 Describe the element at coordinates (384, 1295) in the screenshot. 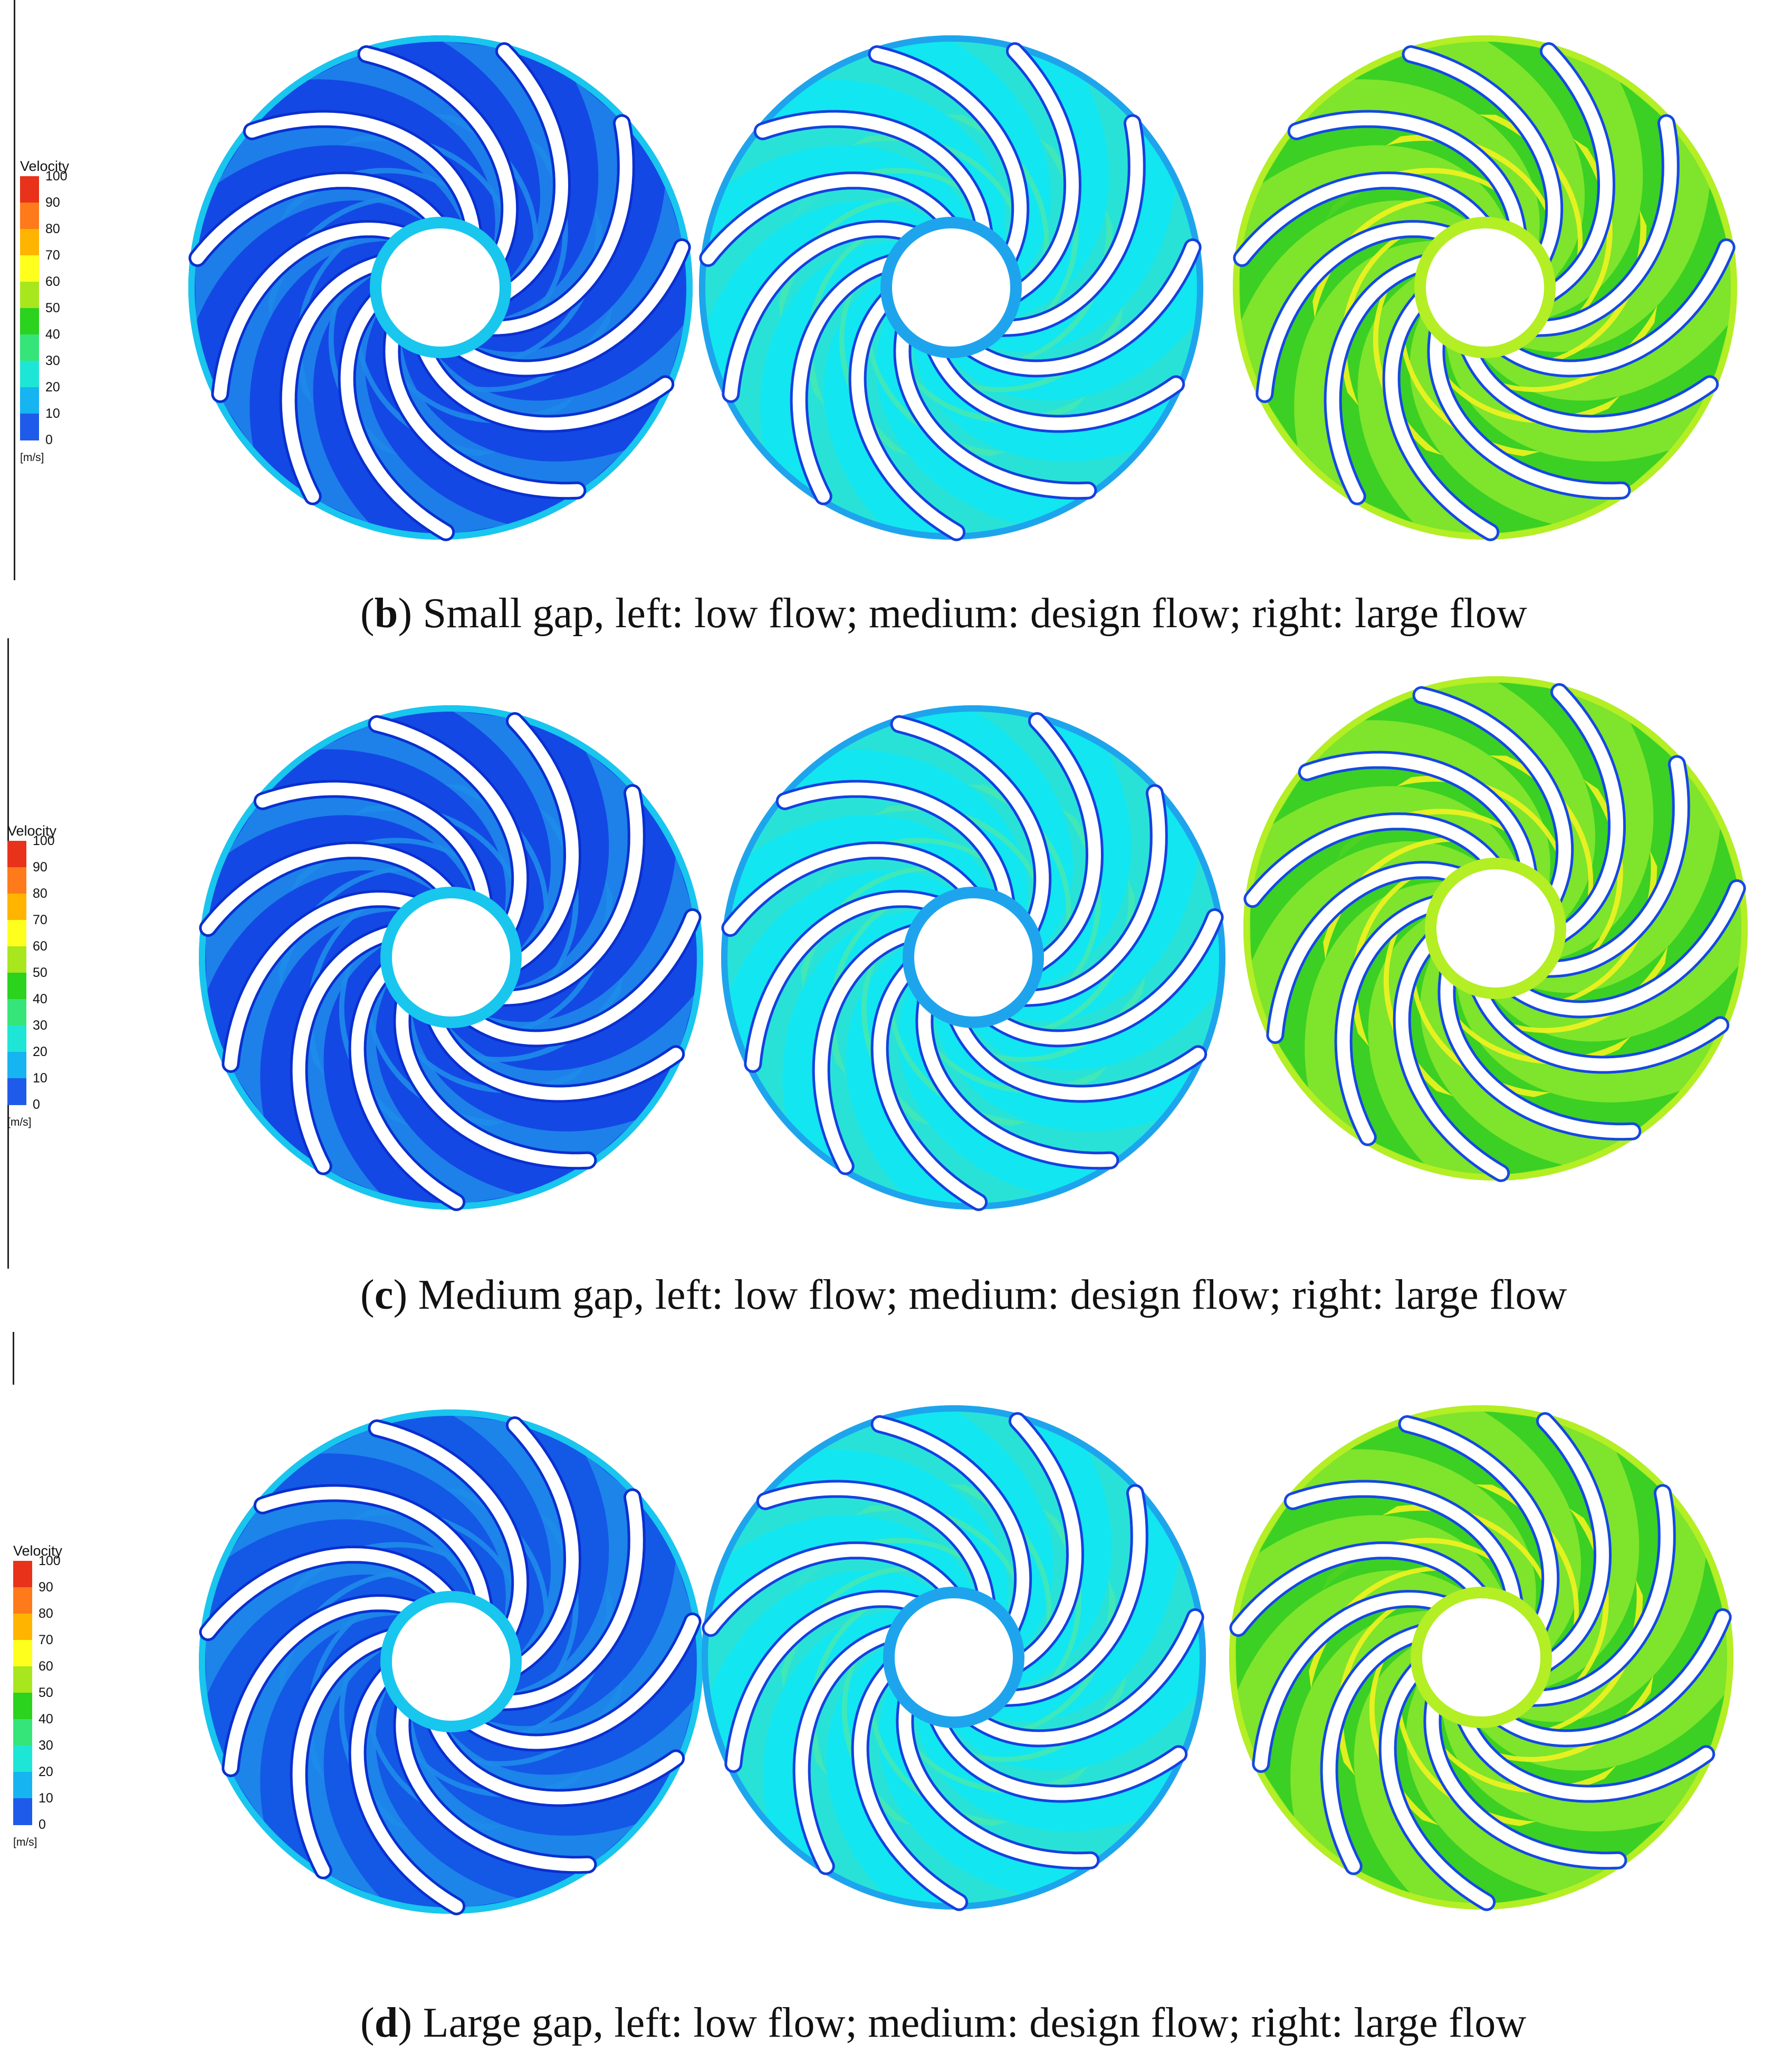

I see `caption-letter: c` at that location.